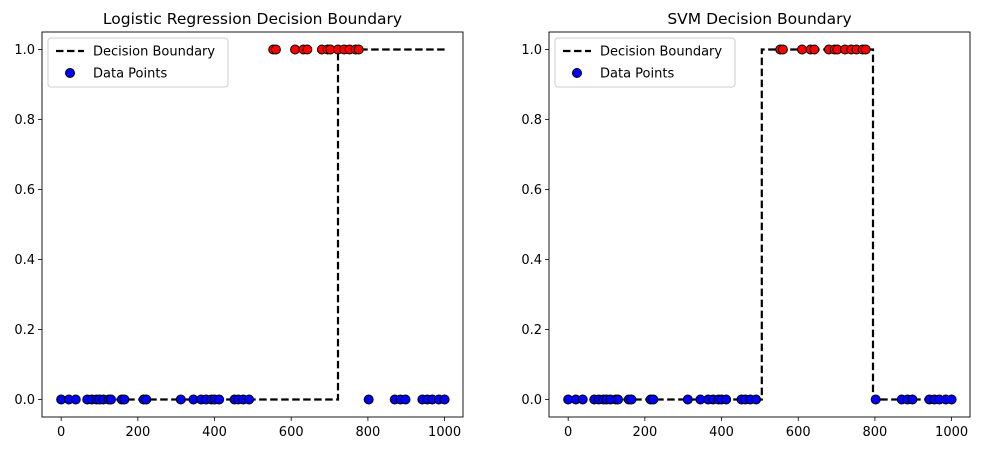  I want to click on chart-title: SVM Decision Boundary, so click(759, 19).